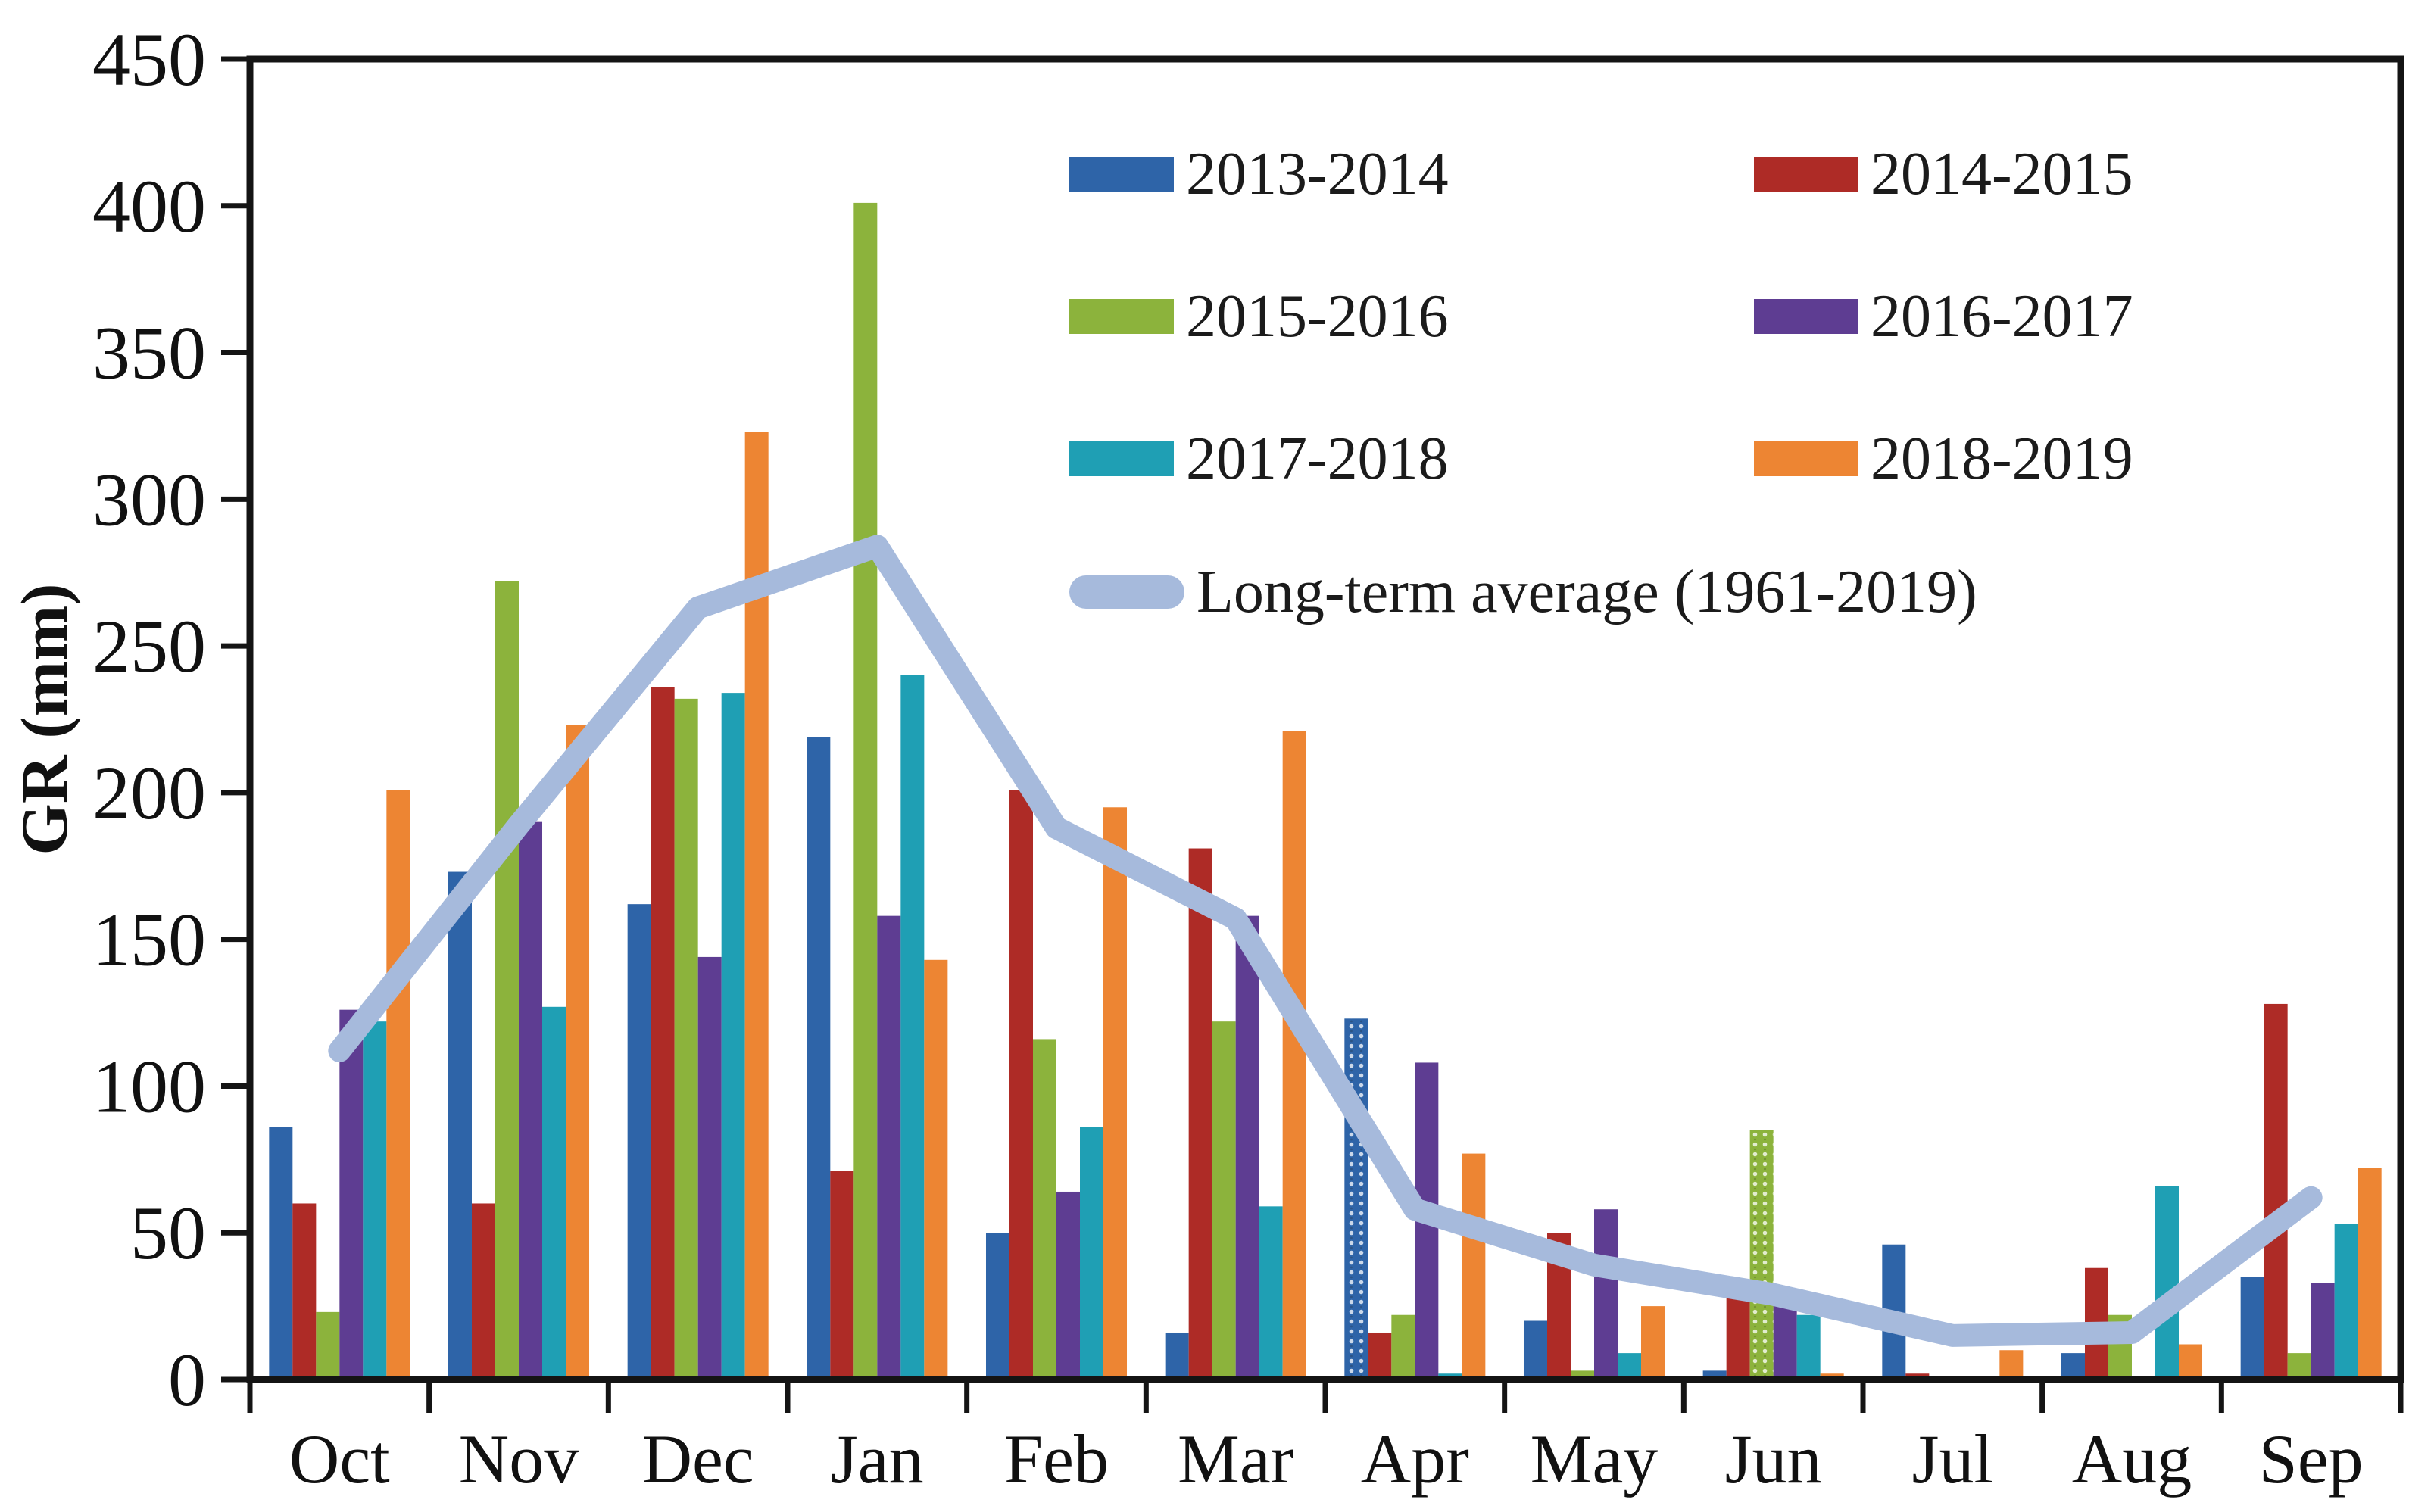 This screenshot has height=1512, width=2434. Describe the element at coordinates (149, 940) in the screenshot. I see `svg-text: 150` at that location.